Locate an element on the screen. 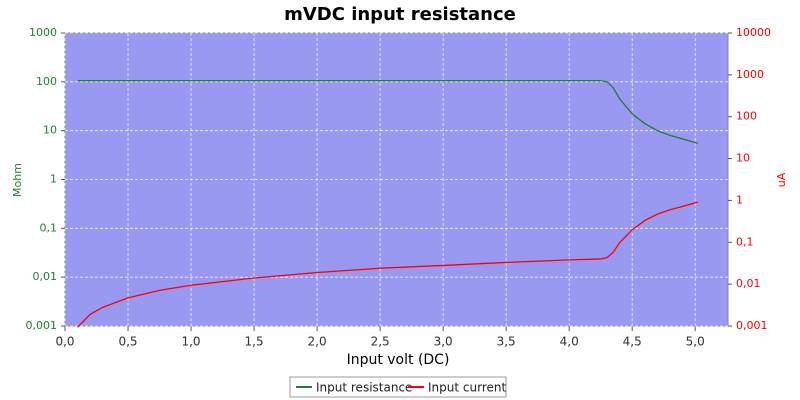  y2-tick-label: 0,001 is located at coordinates (752, 325).